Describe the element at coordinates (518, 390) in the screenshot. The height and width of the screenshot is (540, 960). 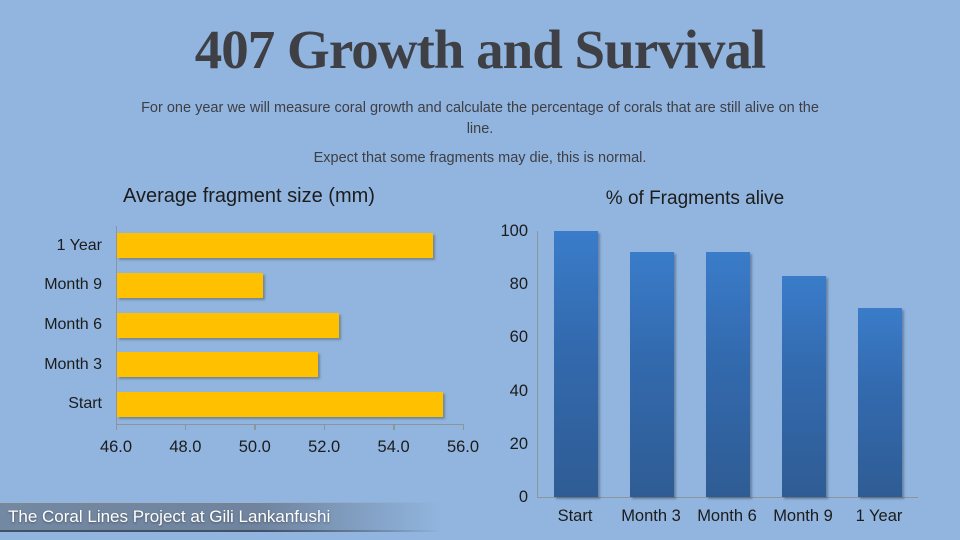
I see `y-axis-tick-label: 40` at that location.